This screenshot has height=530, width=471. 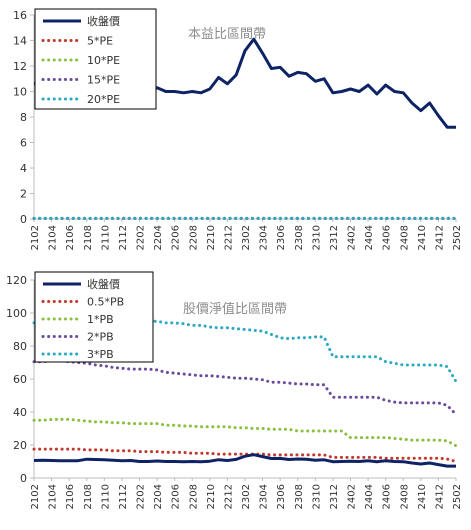 I want to click on y-tick-label: 100, so click(x=16, y=313).